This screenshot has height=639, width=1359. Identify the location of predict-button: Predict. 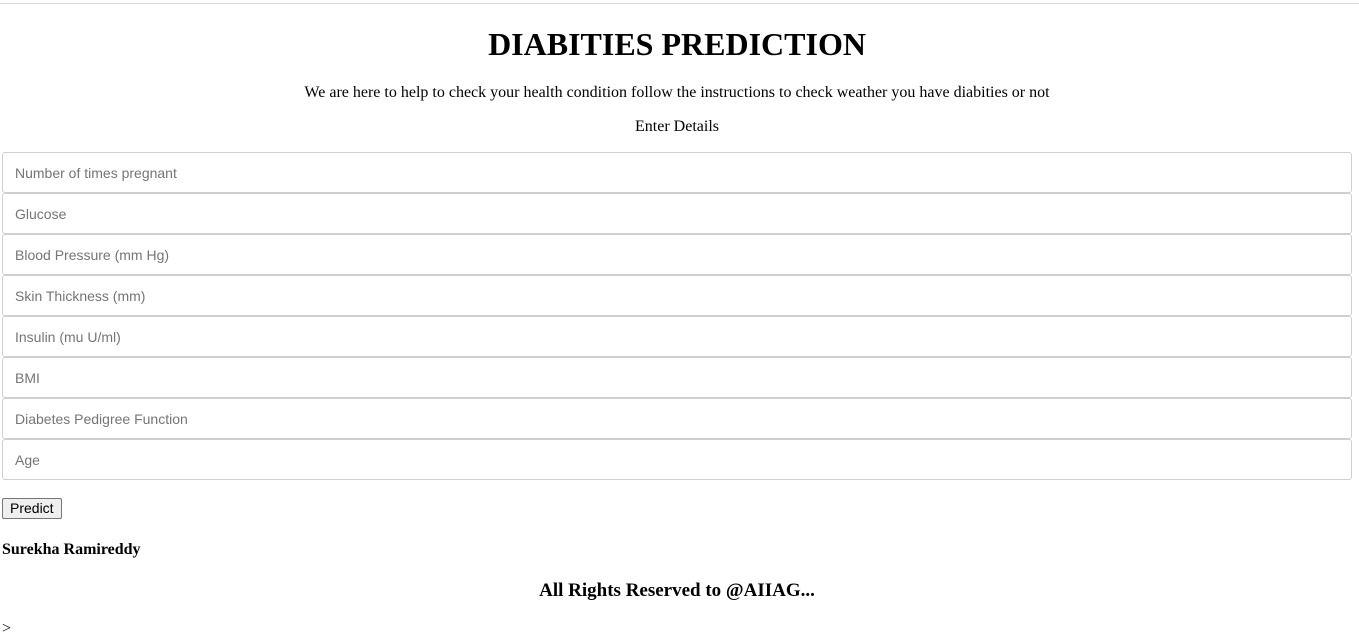
(32, 508).